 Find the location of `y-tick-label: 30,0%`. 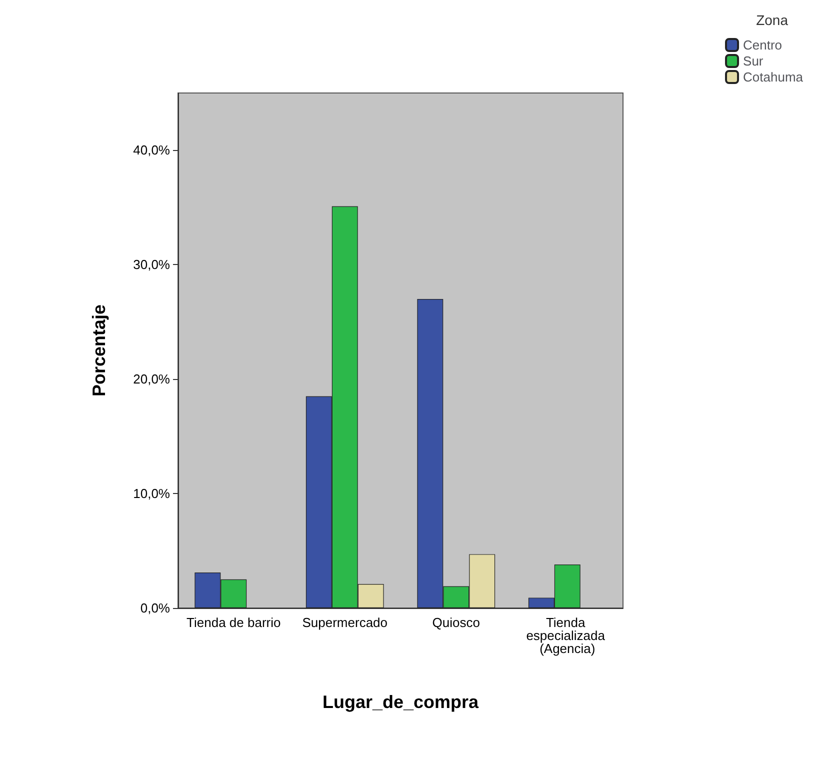

y-tick-label: 30,0% is located at coordinates (151, 264).